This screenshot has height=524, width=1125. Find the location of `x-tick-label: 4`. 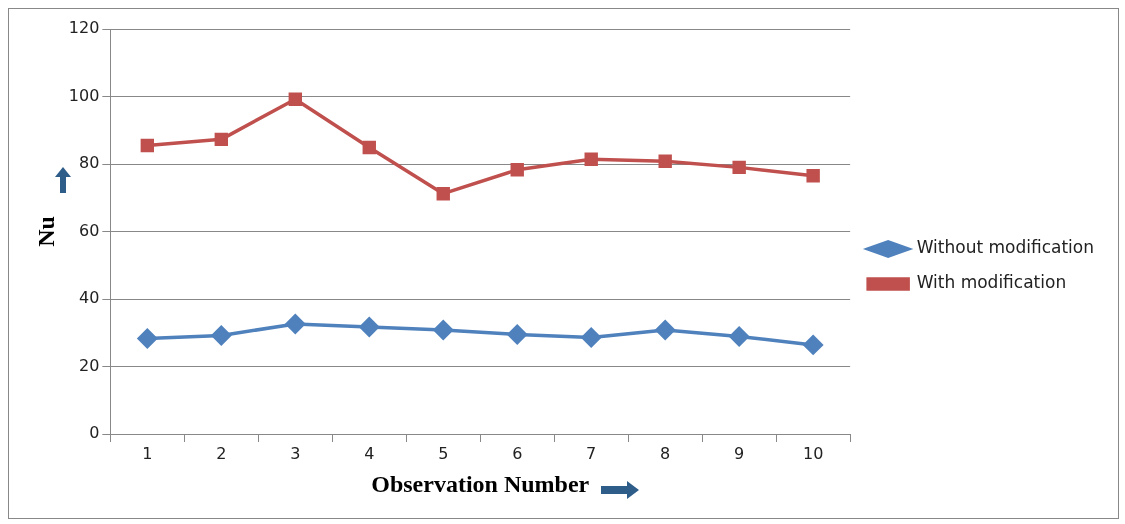

x-tick-label: 4 is located at coordinates (369, 453).